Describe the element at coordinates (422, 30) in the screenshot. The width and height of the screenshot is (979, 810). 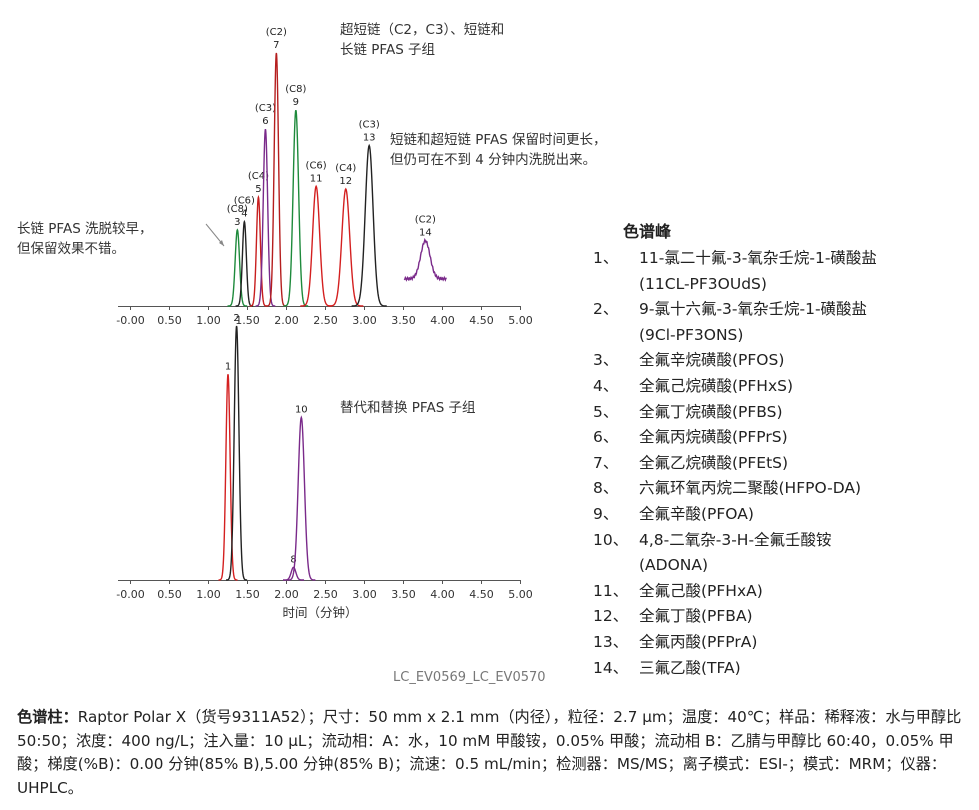
I see `top-title-line1: 超短链（C2，C3）、短链和` at that location.